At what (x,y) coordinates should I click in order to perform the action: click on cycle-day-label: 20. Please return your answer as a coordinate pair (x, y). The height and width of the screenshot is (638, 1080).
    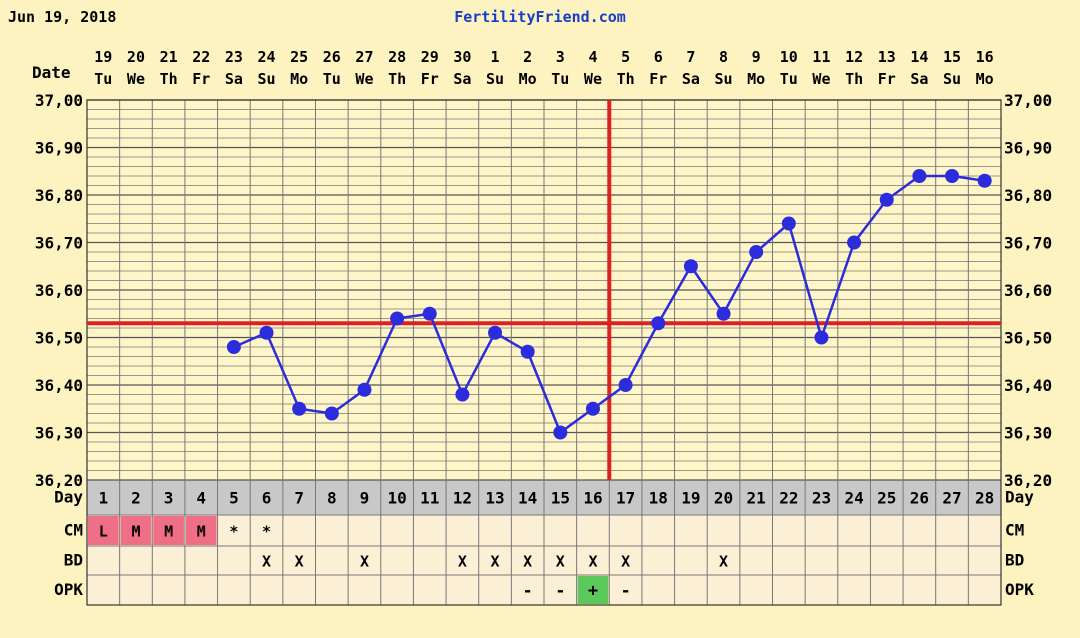
    Looking at the image, I should click on (723, 498).